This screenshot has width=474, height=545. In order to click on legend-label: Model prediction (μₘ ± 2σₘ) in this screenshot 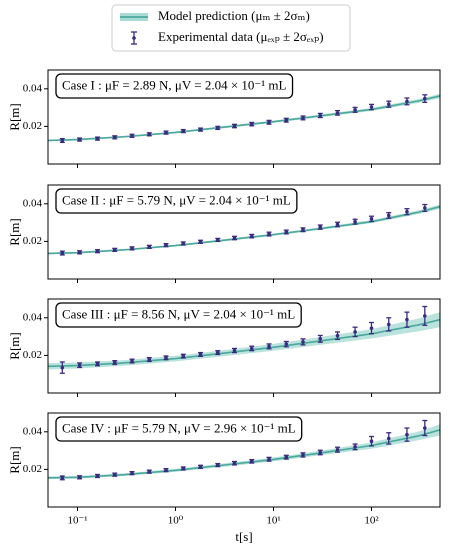, I will do `click(234, 15)`.